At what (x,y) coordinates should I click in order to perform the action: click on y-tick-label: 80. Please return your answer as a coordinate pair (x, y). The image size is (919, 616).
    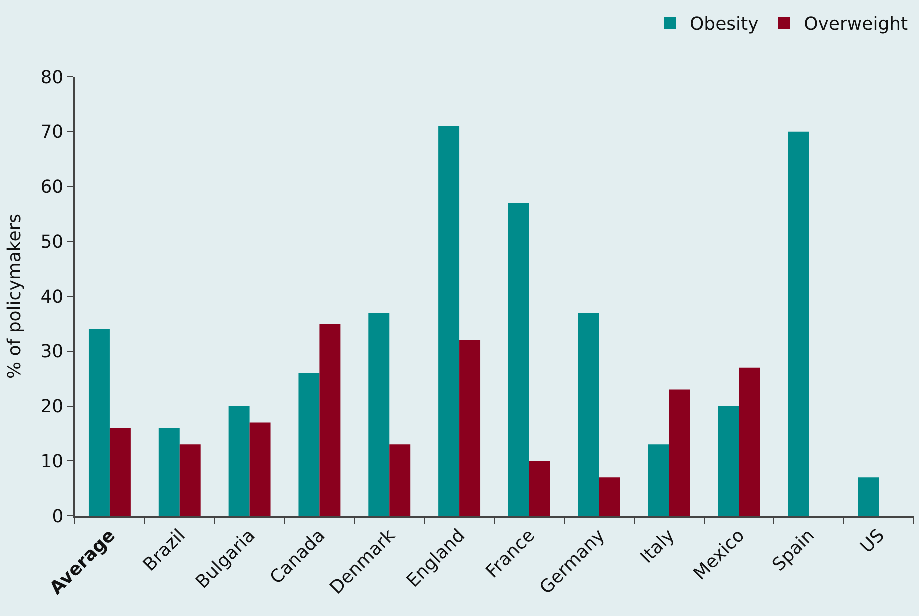
    Looking at the image, I should click on (52, 77).